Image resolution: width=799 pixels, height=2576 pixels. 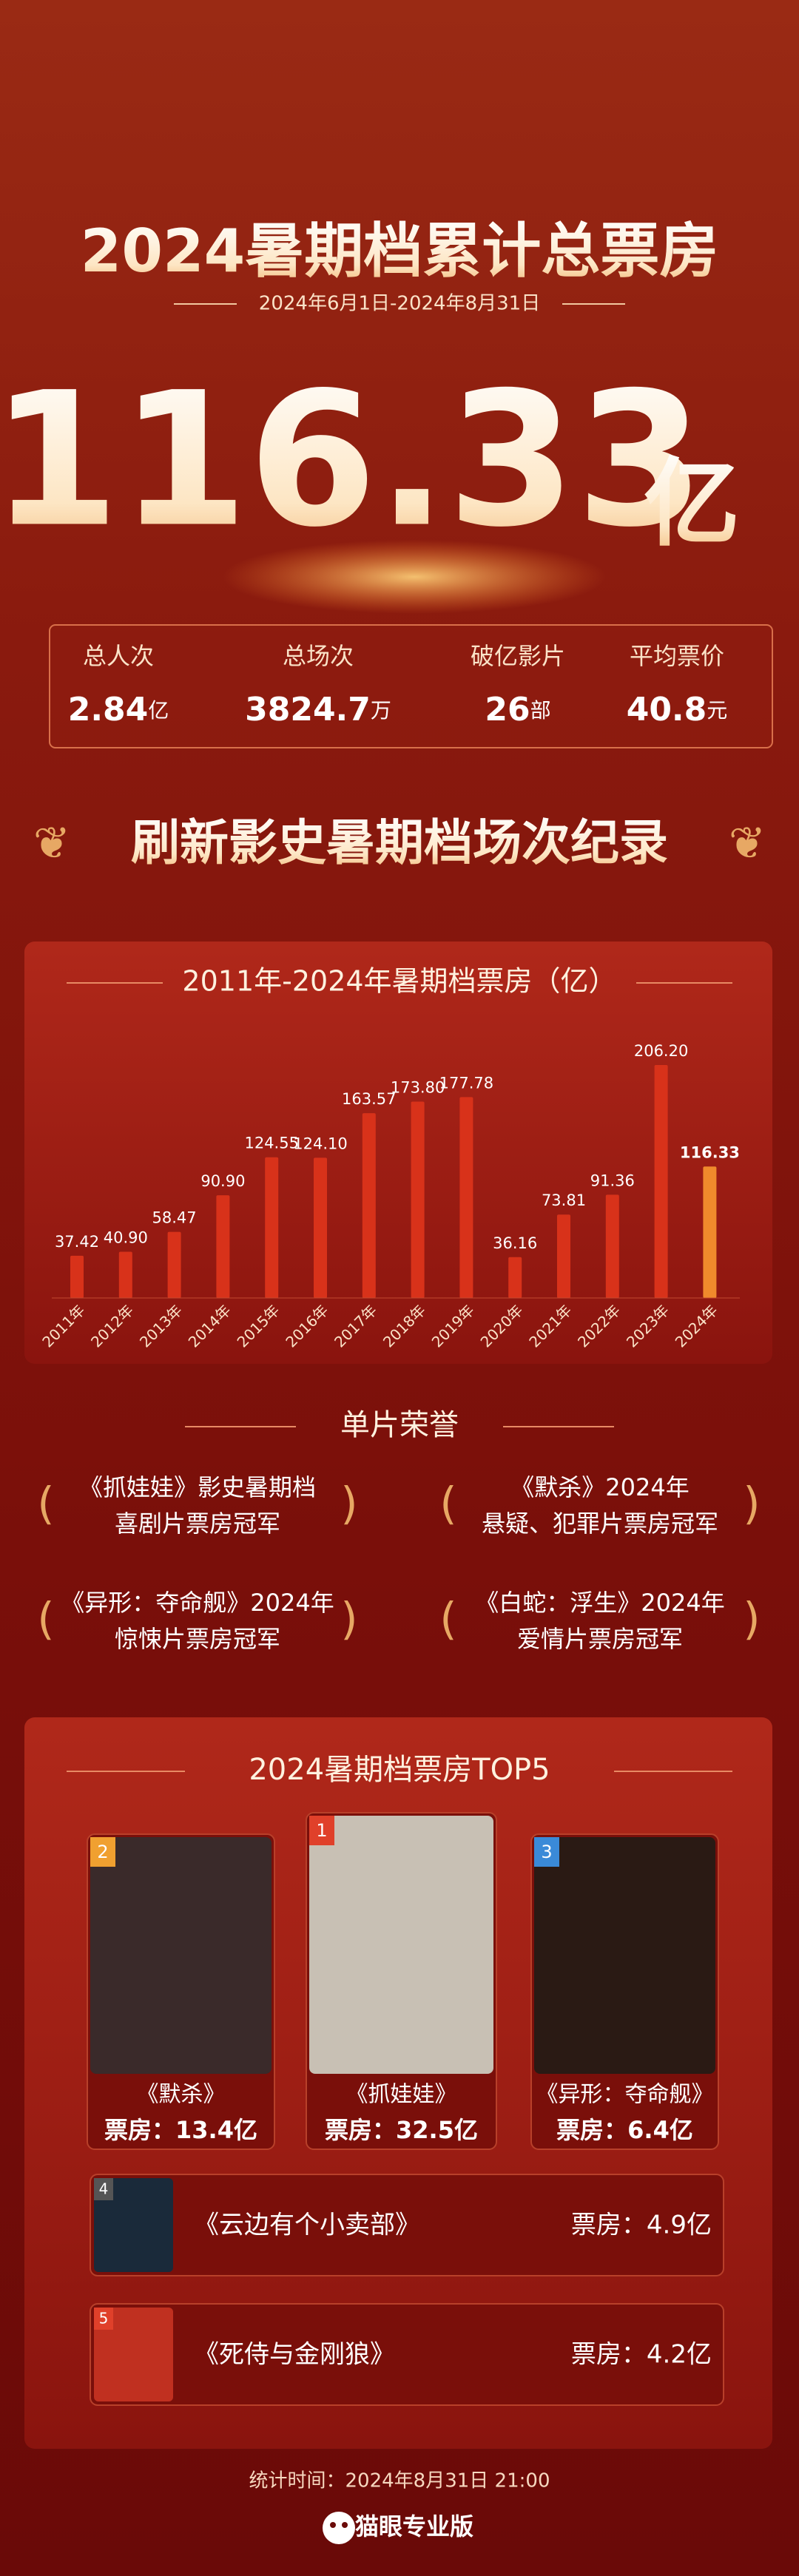 I want to click on stat-value-line: 3824.7万, so click(x=318, y=709).